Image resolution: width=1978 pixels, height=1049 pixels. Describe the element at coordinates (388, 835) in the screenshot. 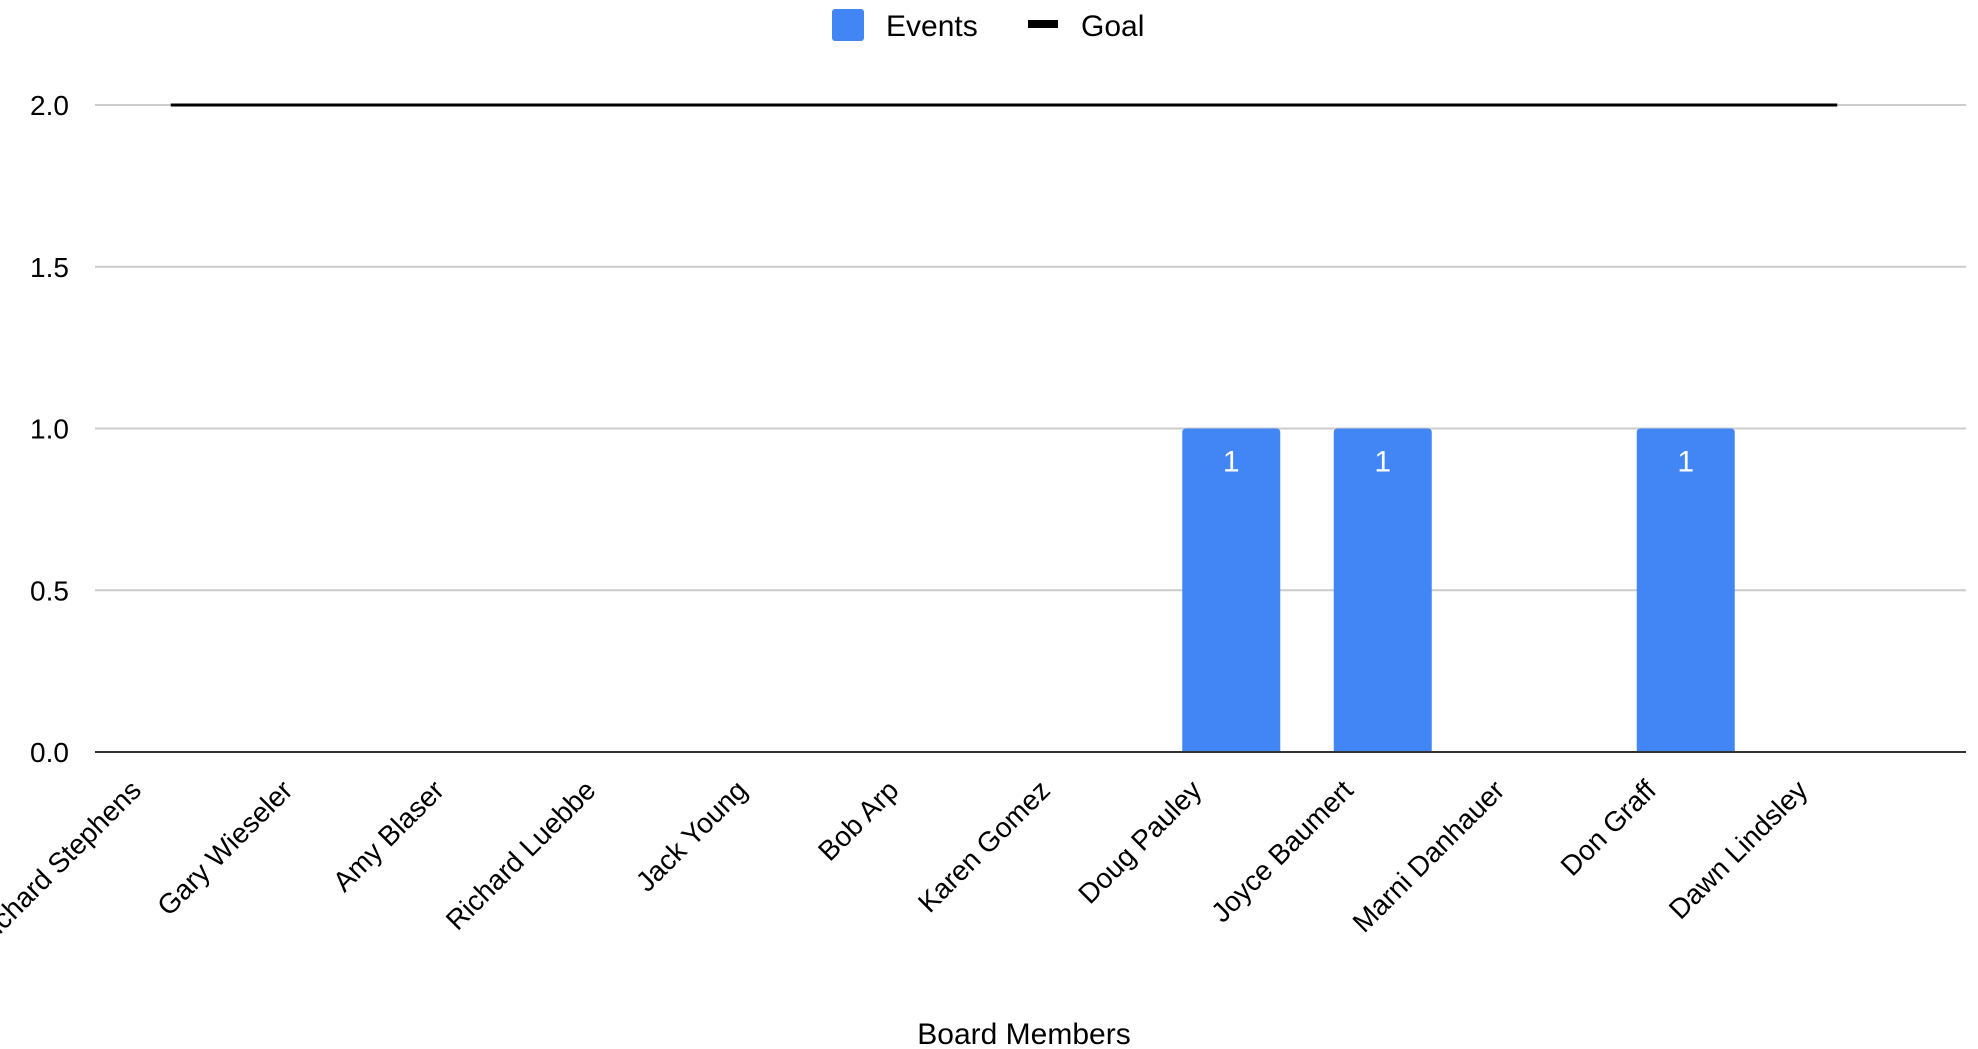

I see `x-tick-label: Amy Blaser` at that location.